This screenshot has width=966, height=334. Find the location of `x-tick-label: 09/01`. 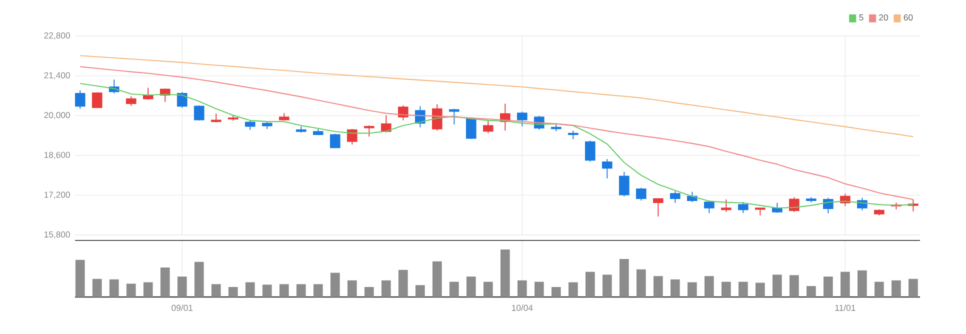

x-tick-label: 09/01 is located at coordinates (182, 307).